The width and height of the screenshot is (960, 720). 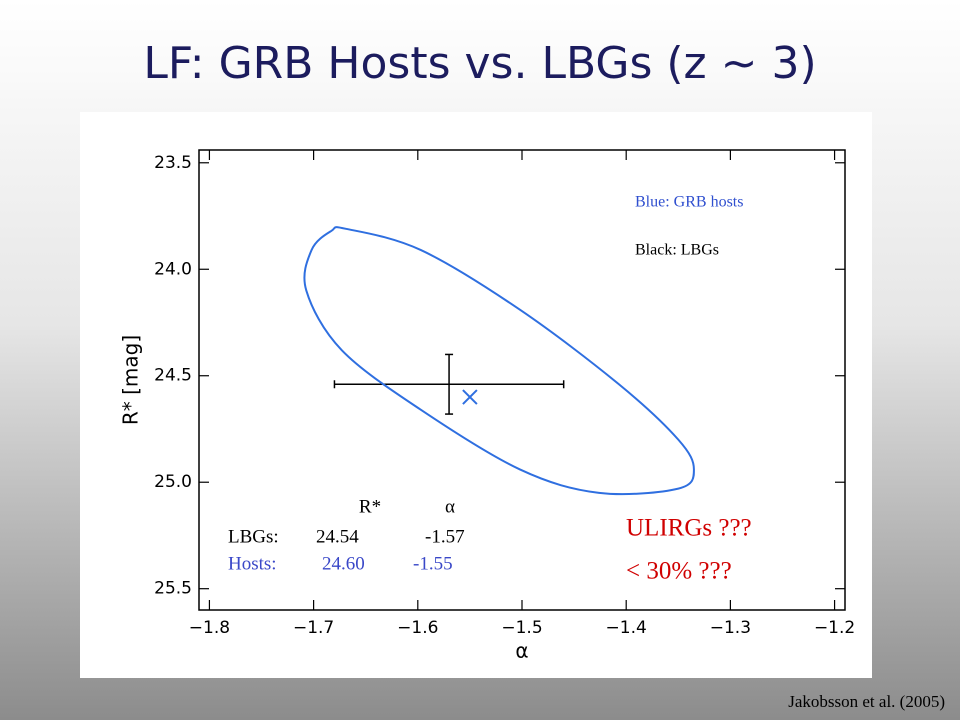 I want to click on y-tick-label: 24.5, so click(x=173, y=376).